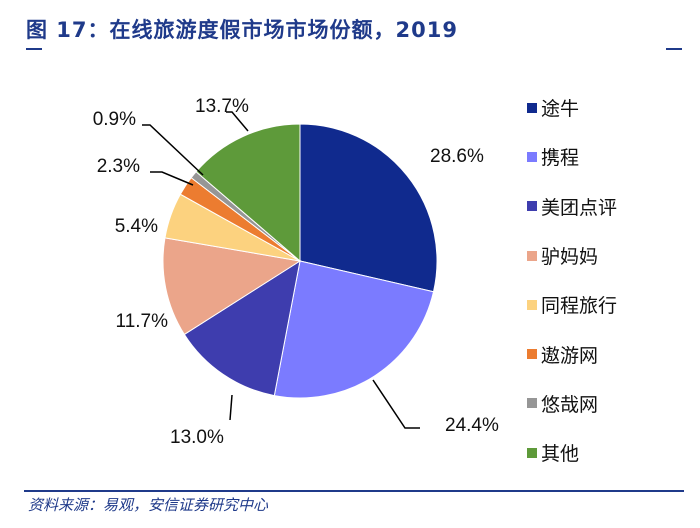 The width and height of the screenshot is (700, 528). Describe the element at coordinates (457, 156) in the screenshot. I see `data-label: 28.6%` at that location.